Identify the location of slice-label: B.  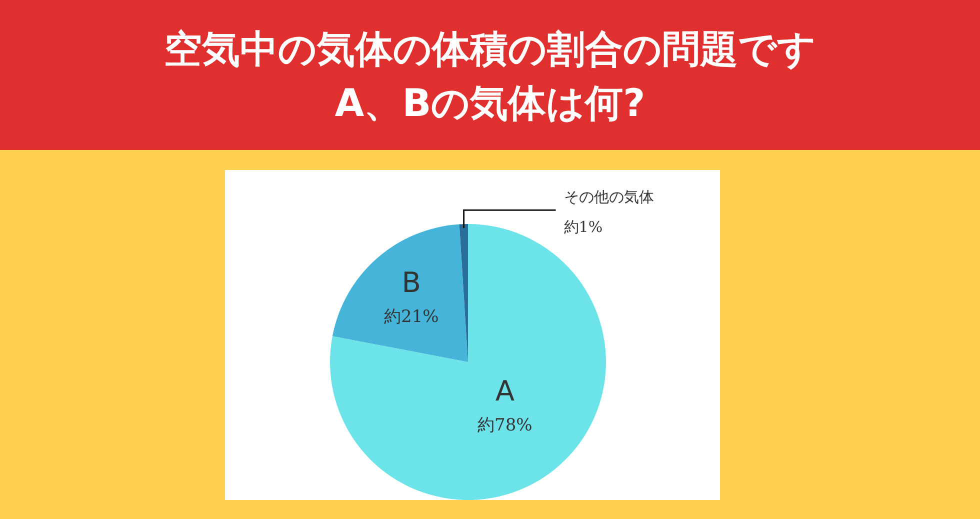
(412, 282).